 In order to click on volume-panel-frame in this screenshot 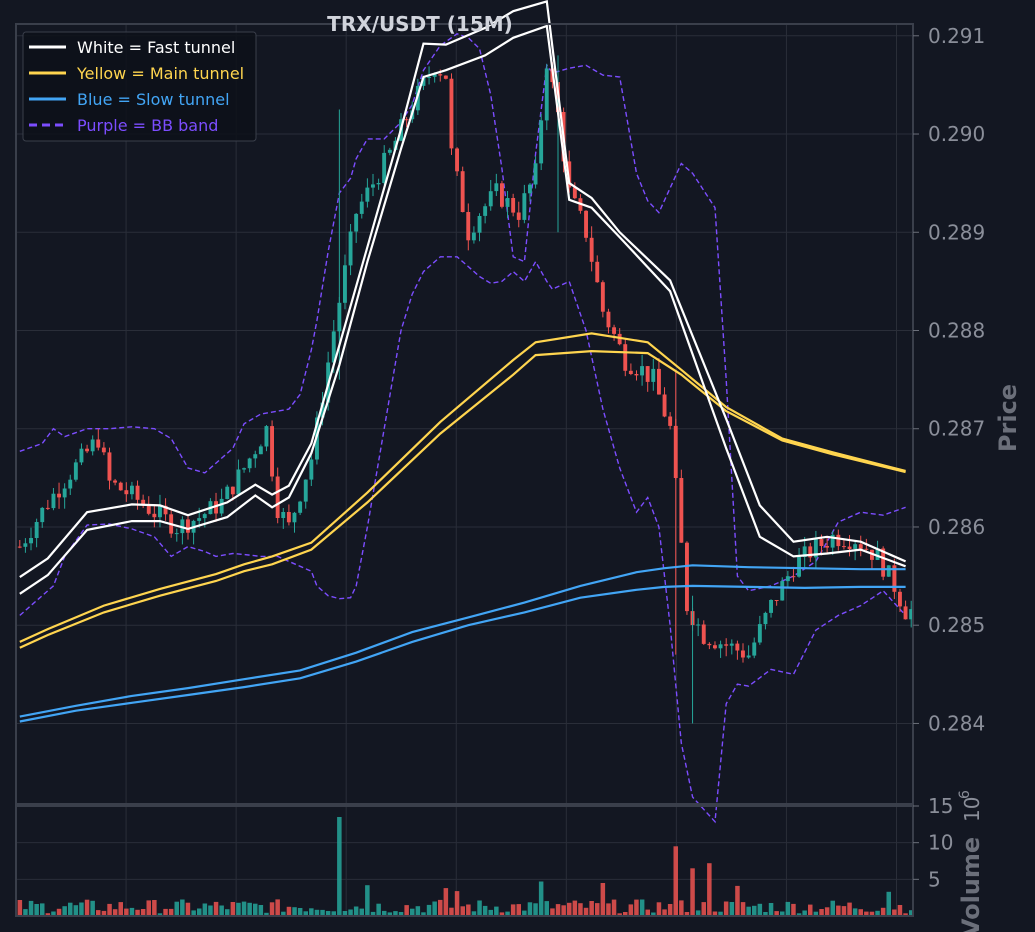, I will do `click(464, 861)`.